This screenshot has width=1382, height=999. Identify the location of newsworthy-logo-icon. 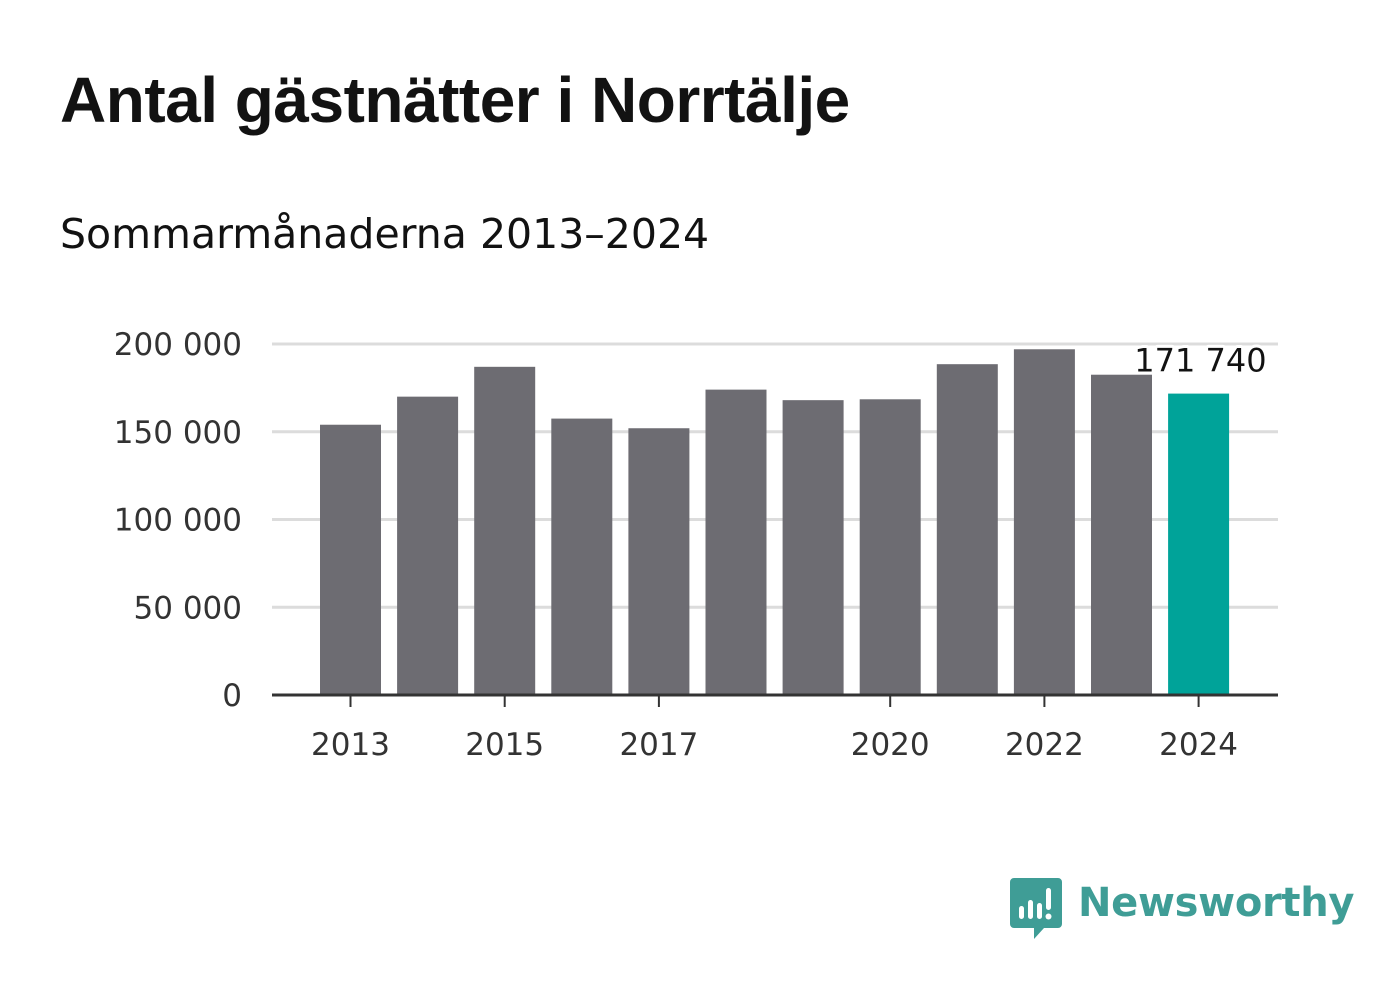
(1036, 908).